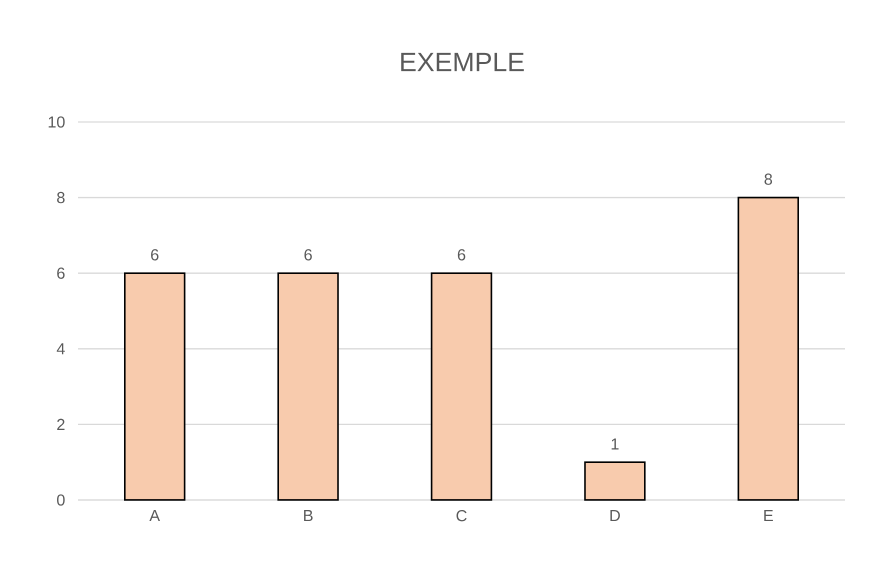  I want to click on y-tick-label: 2, so click(60, 424).